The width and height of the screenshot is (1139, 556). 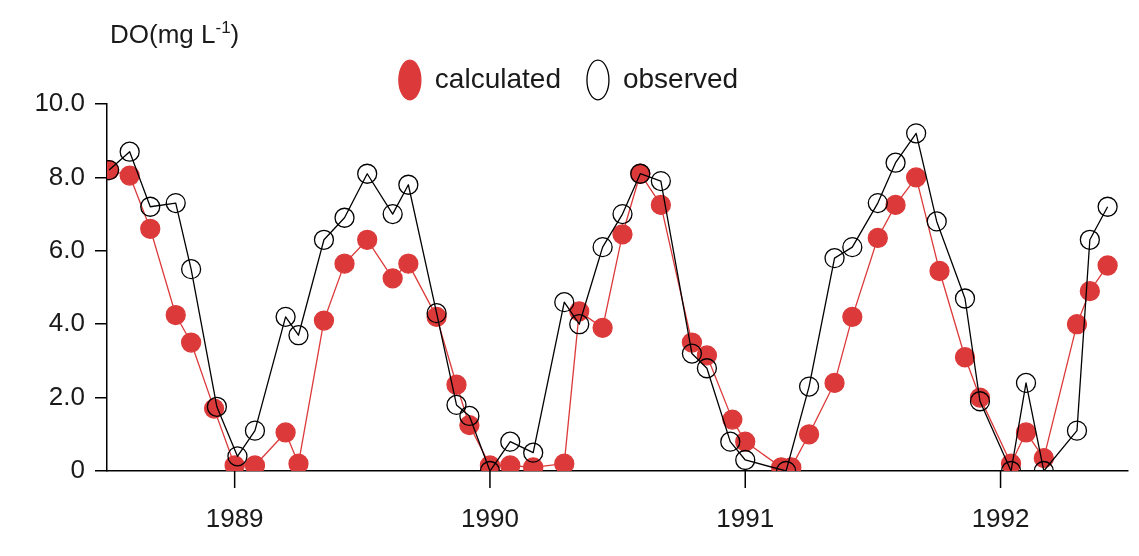 I want to click on x-tick-label: 1992, so click(x=1000, y=517).